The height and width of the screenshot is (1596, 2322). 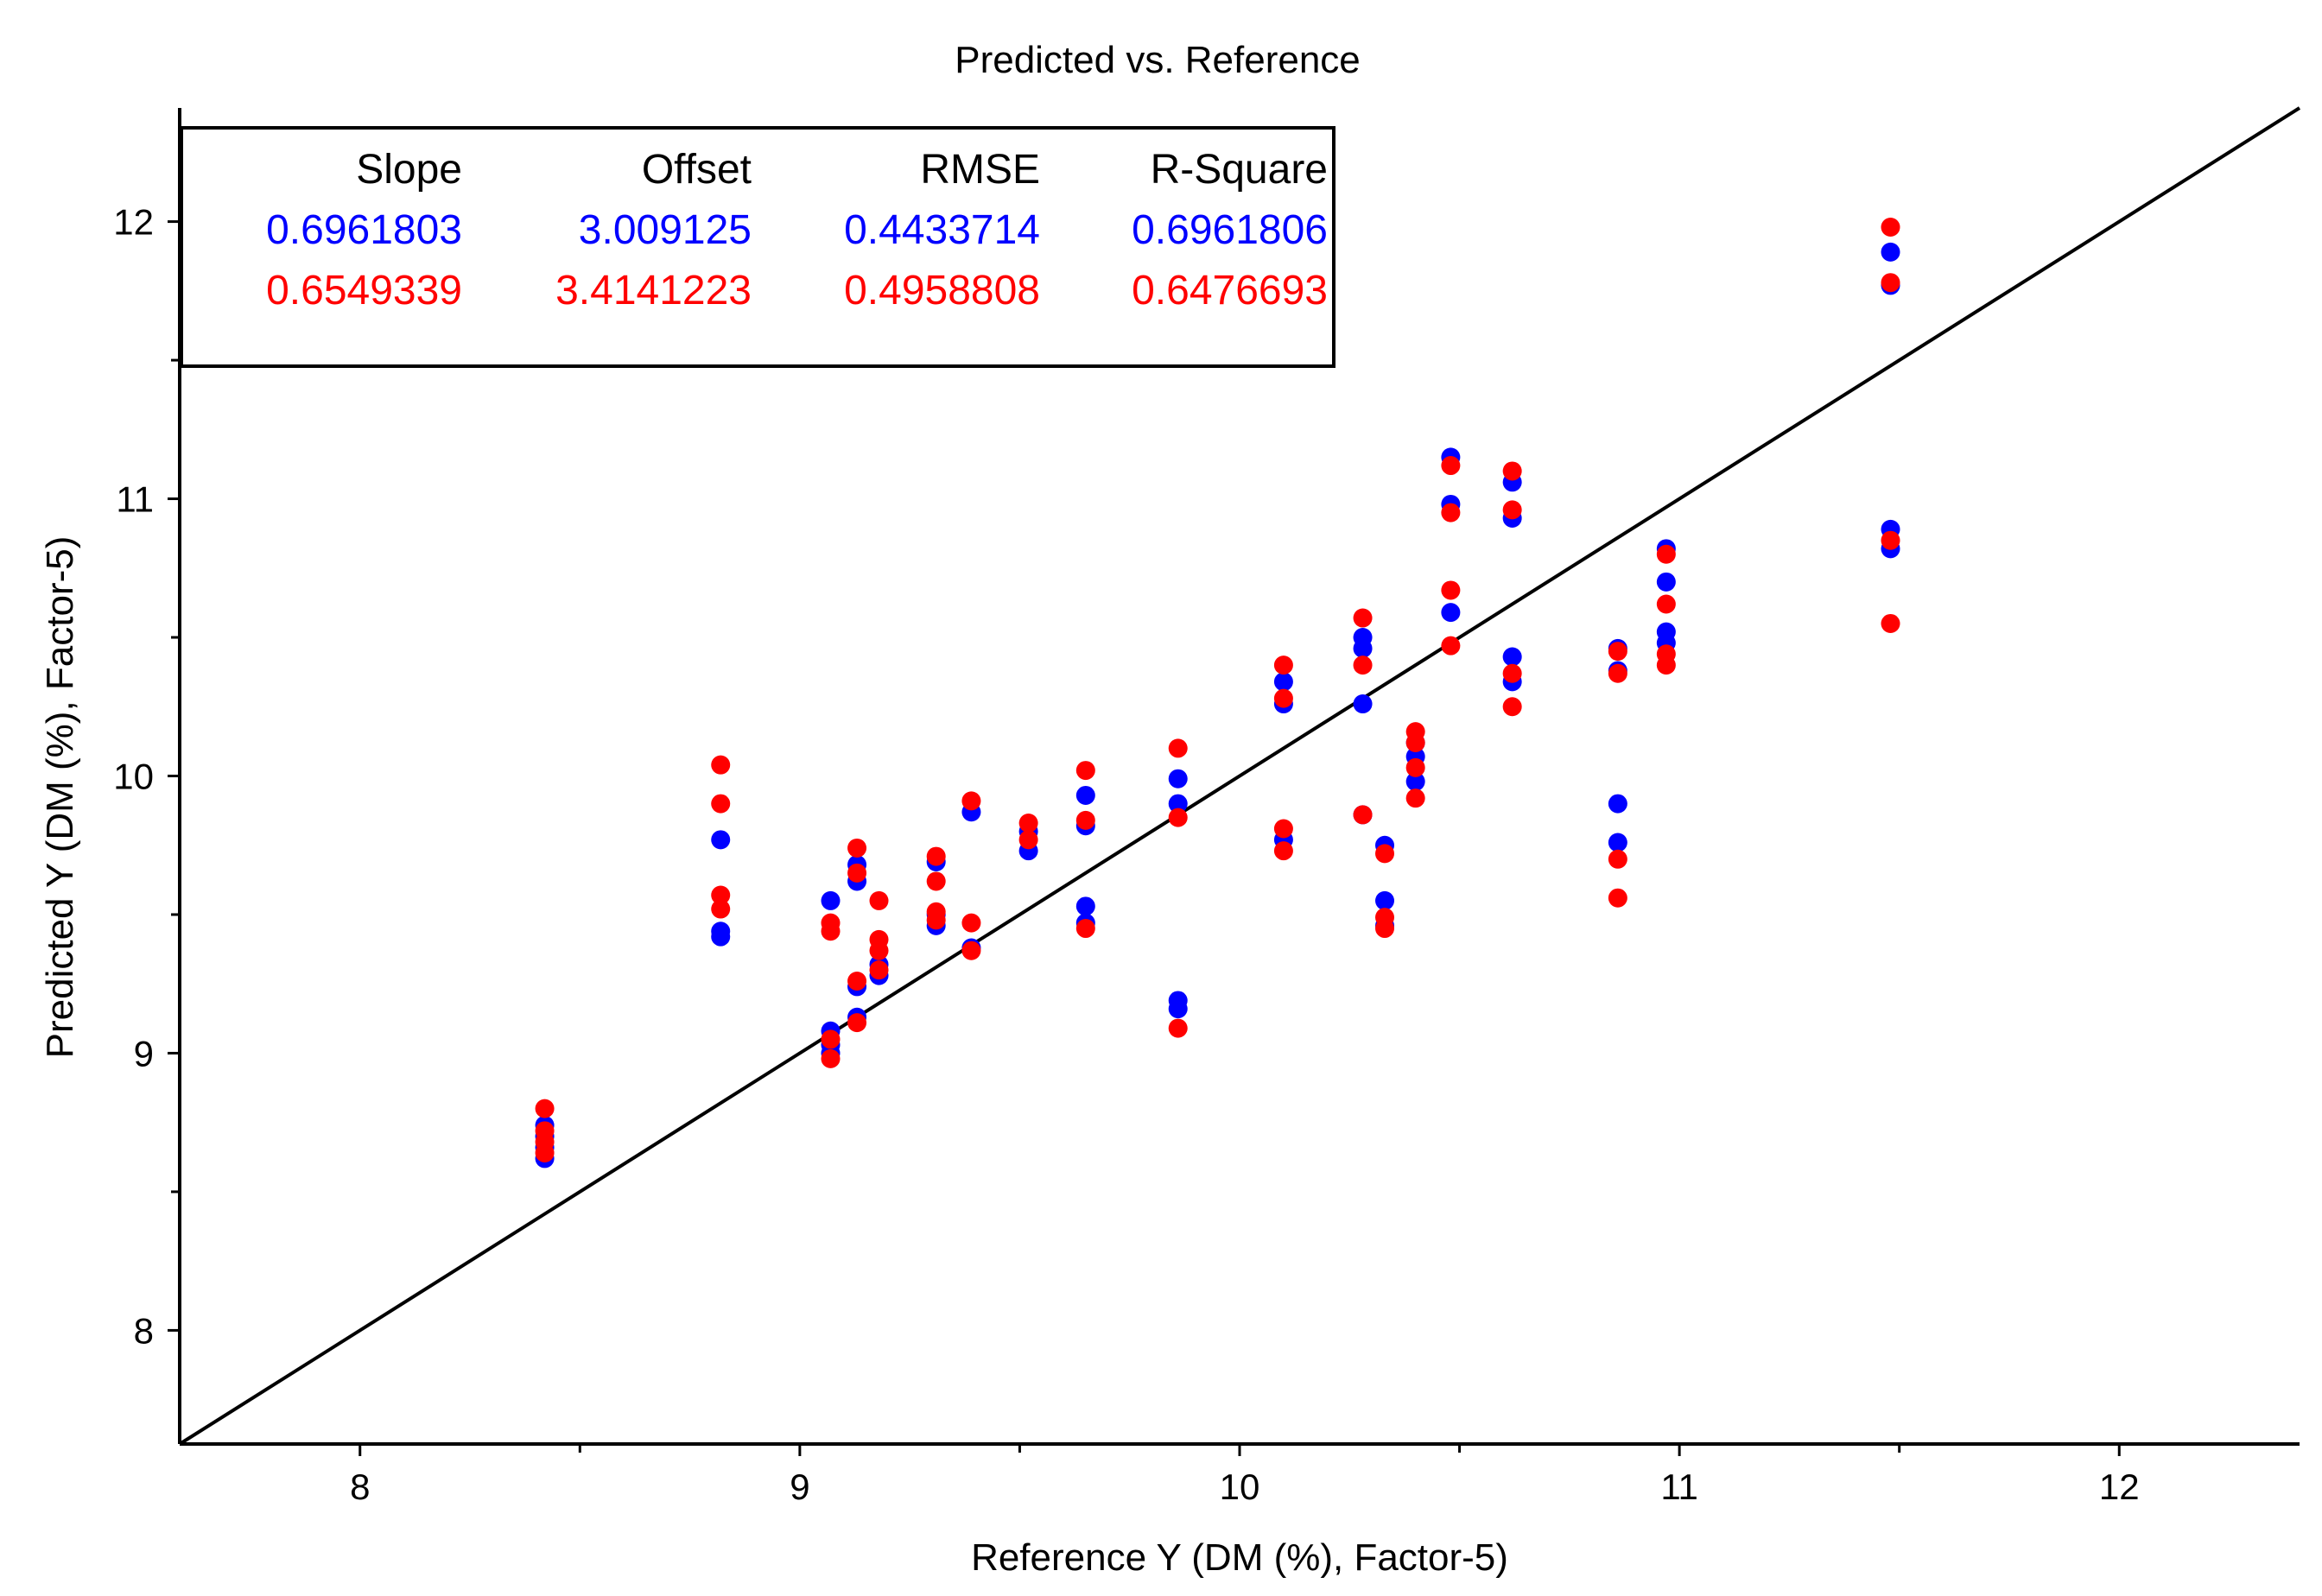 What do you see at coordinates (1230, 230) in the screenshot?
I see `stats-value: 0.6961806` at bounding box center [1230, 230].